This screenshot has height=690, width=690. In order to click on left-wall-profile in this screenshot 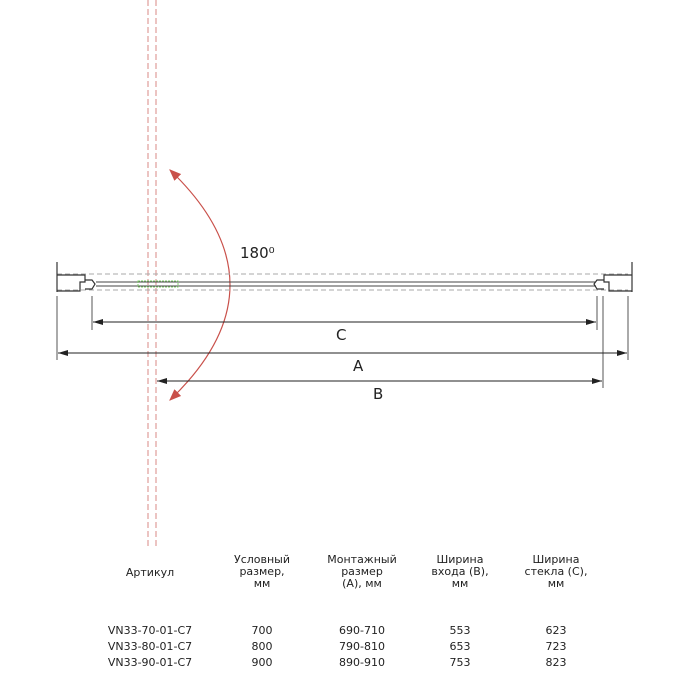, I will do `click(76, 277)`.